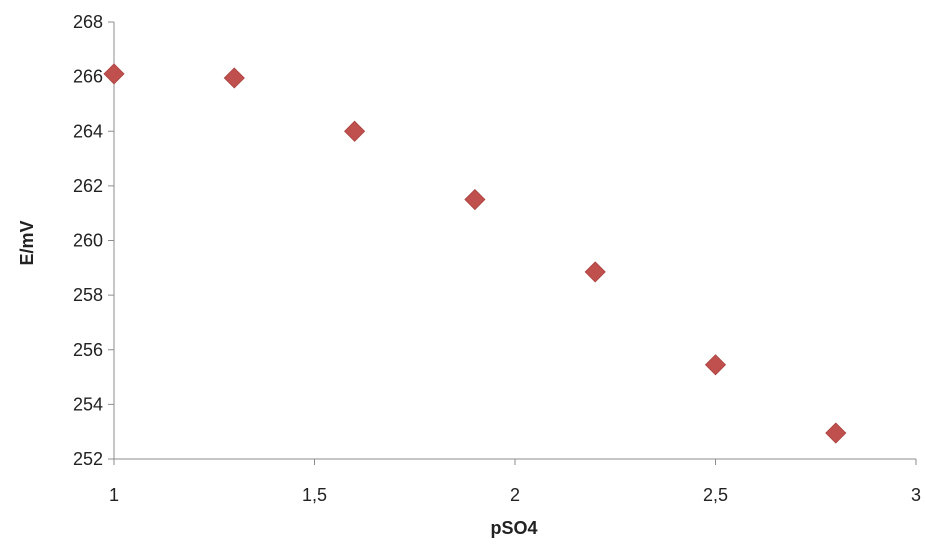  I want to click on y-tick-label: 252, so click(88, 459).